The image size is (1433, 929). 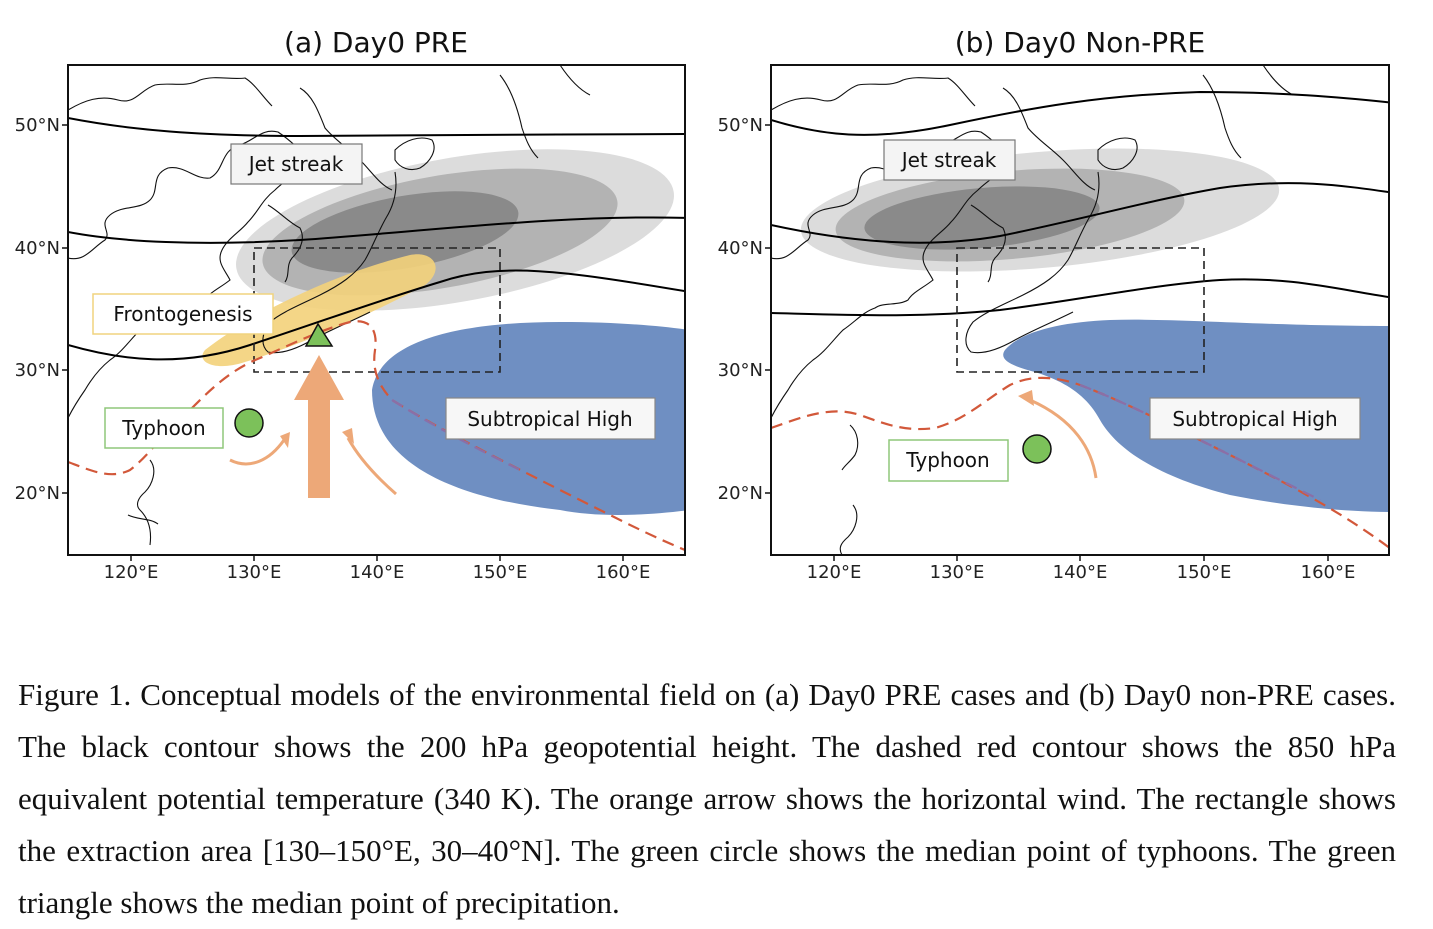 I want to click on panel-a-lon-tick-120: 120°E, so click(x=131, y=572).